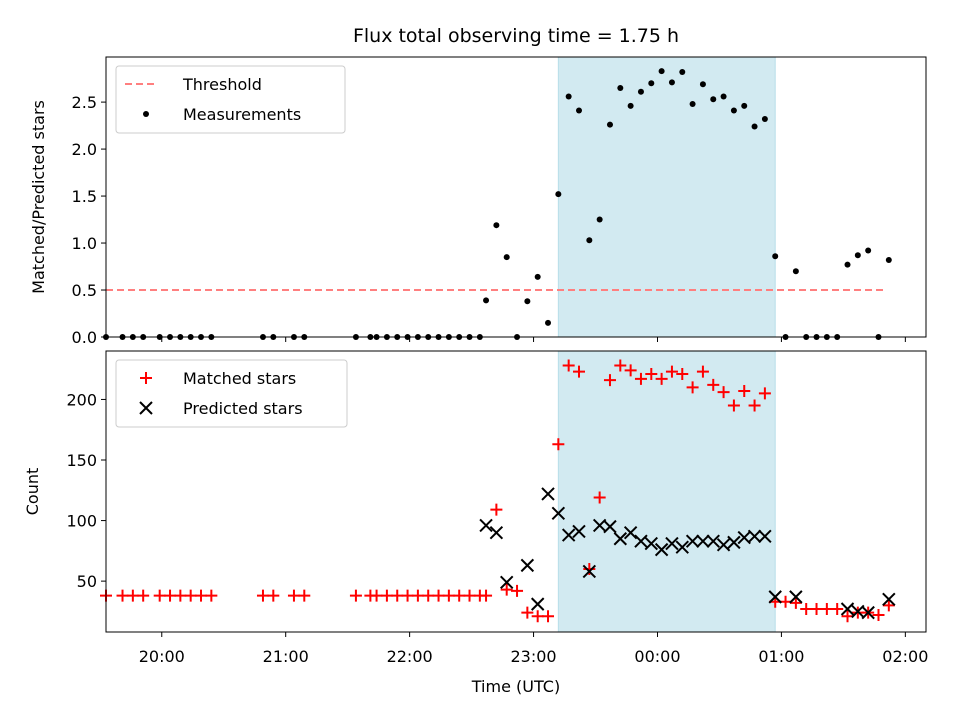 The image size is (960, 720). What do you see at coordinates (87, 581) in the screenshot?
I see `y-tick-label-bottom: 50` at bounding box center [87, 581].